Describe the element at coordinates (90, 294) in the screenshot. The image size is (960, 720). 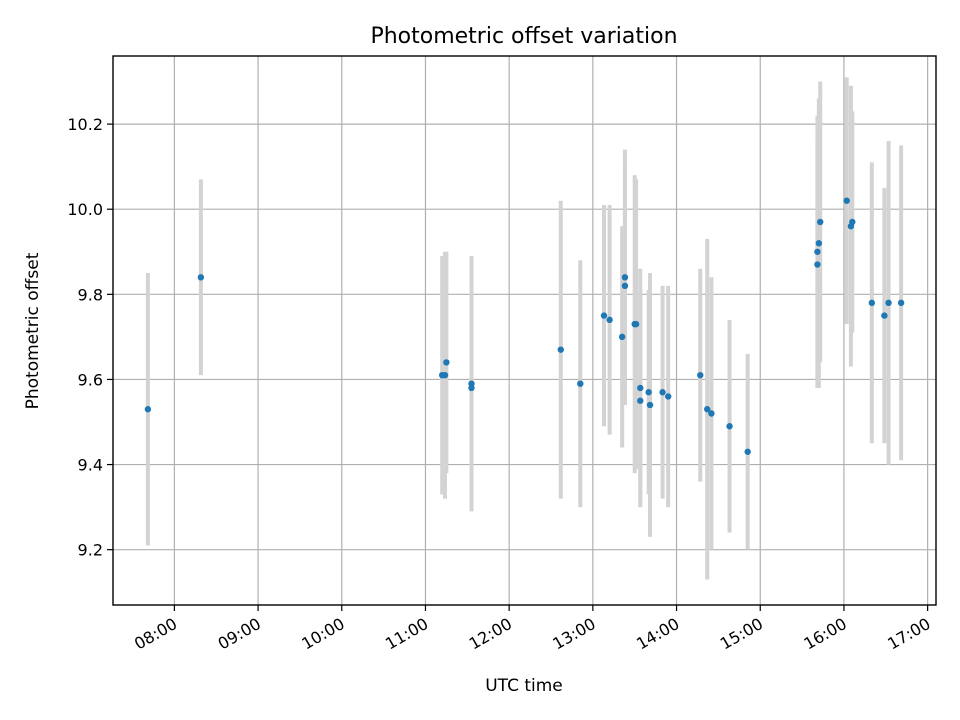
I see `y-tick-label: 9.8` at that location.